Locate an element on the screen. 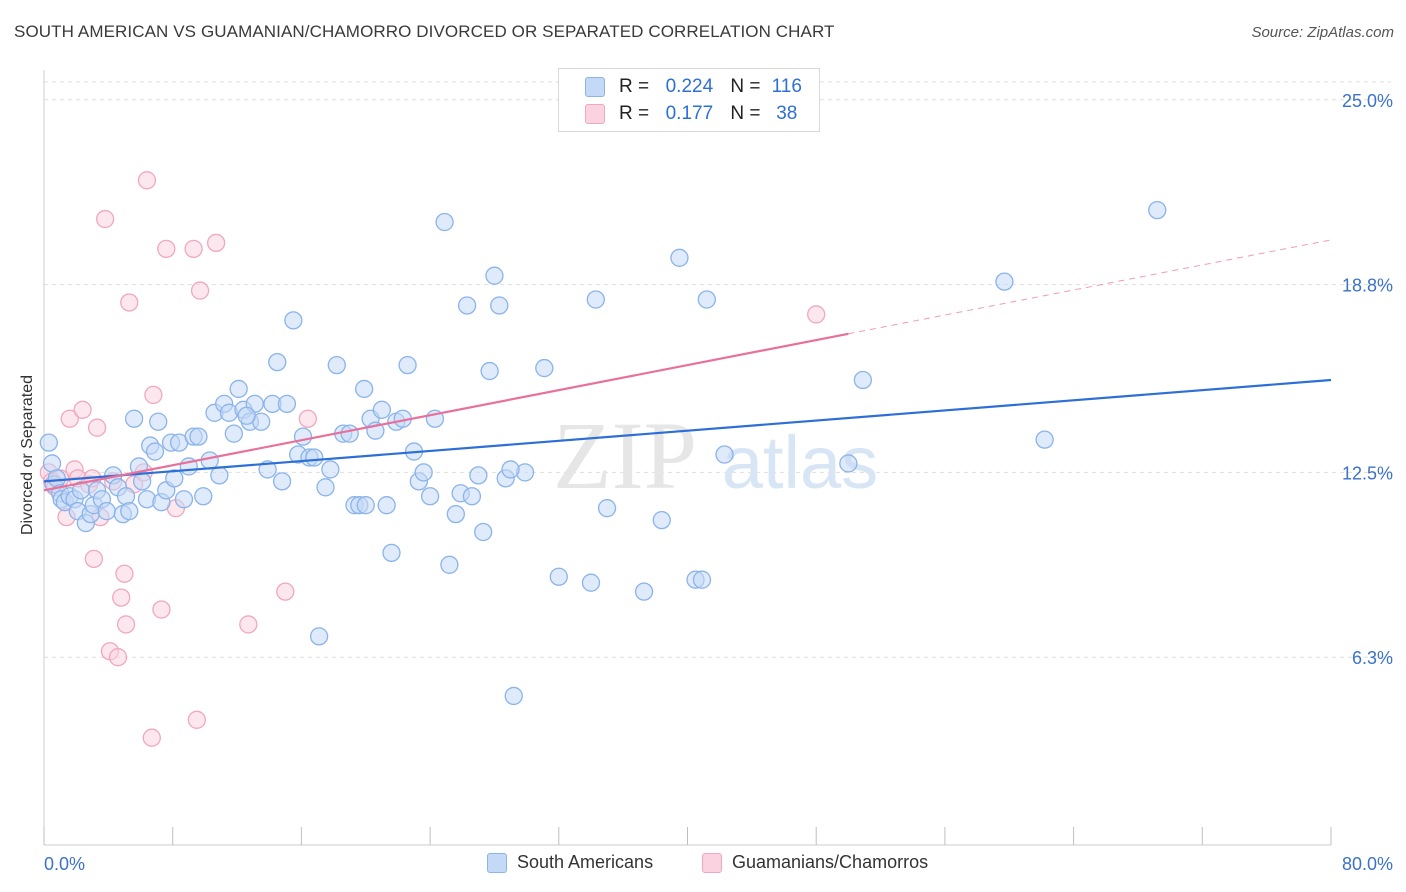 The width and height of the screenshot is (1406, 892). legend-row-south-americans: R = 0.224 N = 116 is located at coordinates (696, 87).